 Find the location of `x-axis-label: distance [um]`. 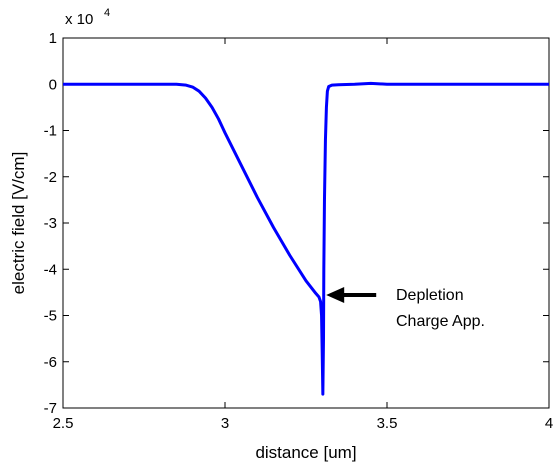

x-axis-label: distance [um] is located at coordinates (305, 452).